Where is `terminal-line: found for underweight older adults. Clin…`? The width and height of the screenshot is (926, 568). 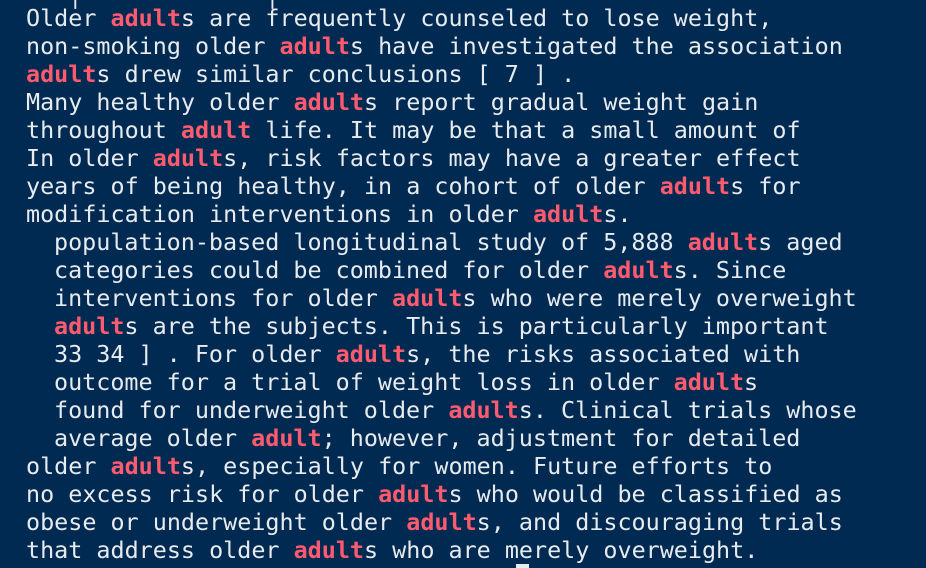
terminal-line: found for underweight older adults. Clin… is located at coordinates (455, 410).